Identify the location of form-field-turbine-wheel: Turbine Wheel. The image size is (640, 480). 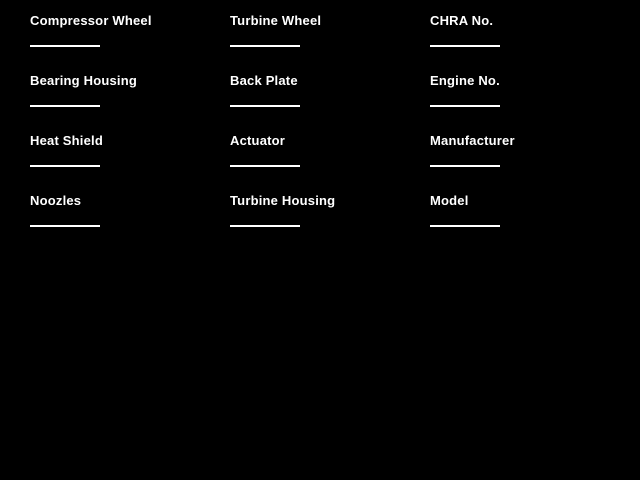
(330, 43).